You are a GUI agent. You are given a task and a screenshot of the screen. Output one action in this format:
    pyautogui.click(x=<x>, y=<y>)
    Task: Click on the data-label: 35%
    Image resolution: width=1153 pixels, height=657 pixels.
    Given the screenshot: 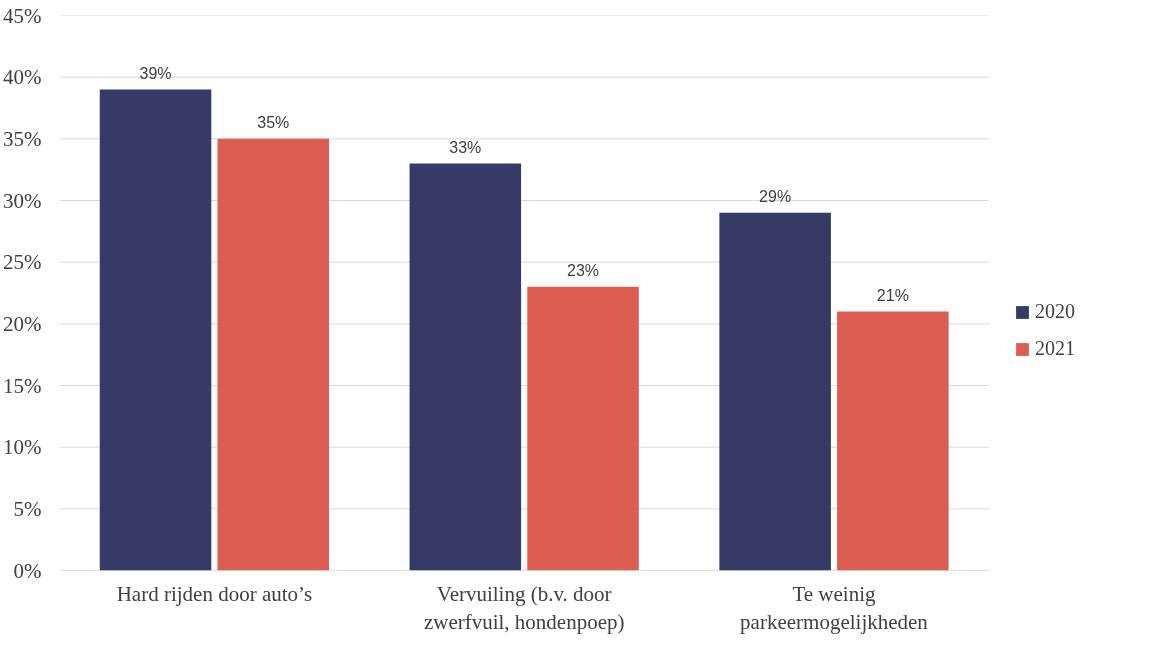 What is the action you would take?
    pyautogui.click(x=273, y=122)
    